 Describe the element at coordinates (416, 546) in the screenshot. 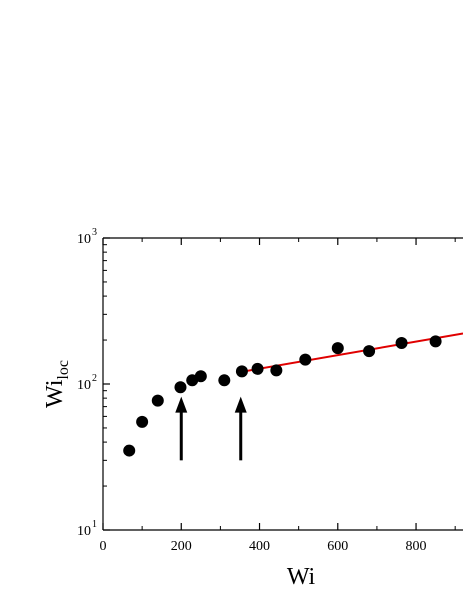

I see `x-tick-label: 800` at that location.